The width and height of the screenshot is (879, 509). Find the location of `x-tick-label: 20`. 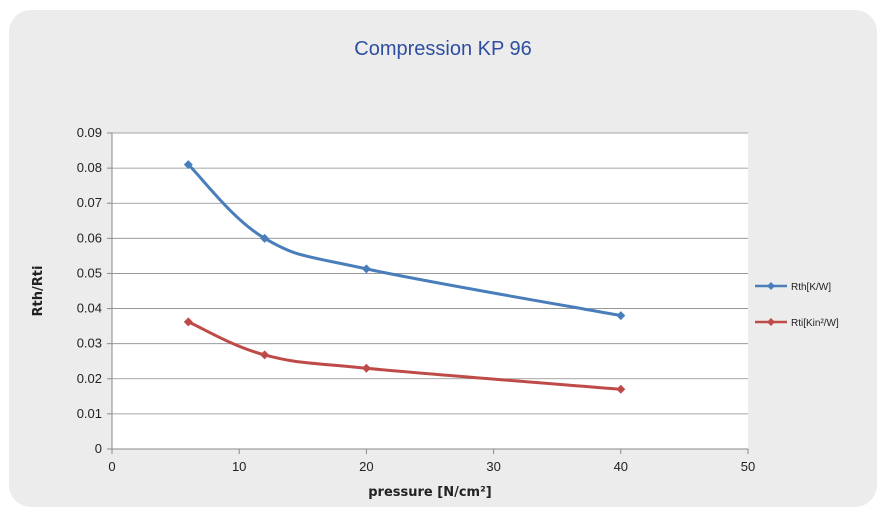

x-tick-label: 20 is located at coordinates (366, 466).